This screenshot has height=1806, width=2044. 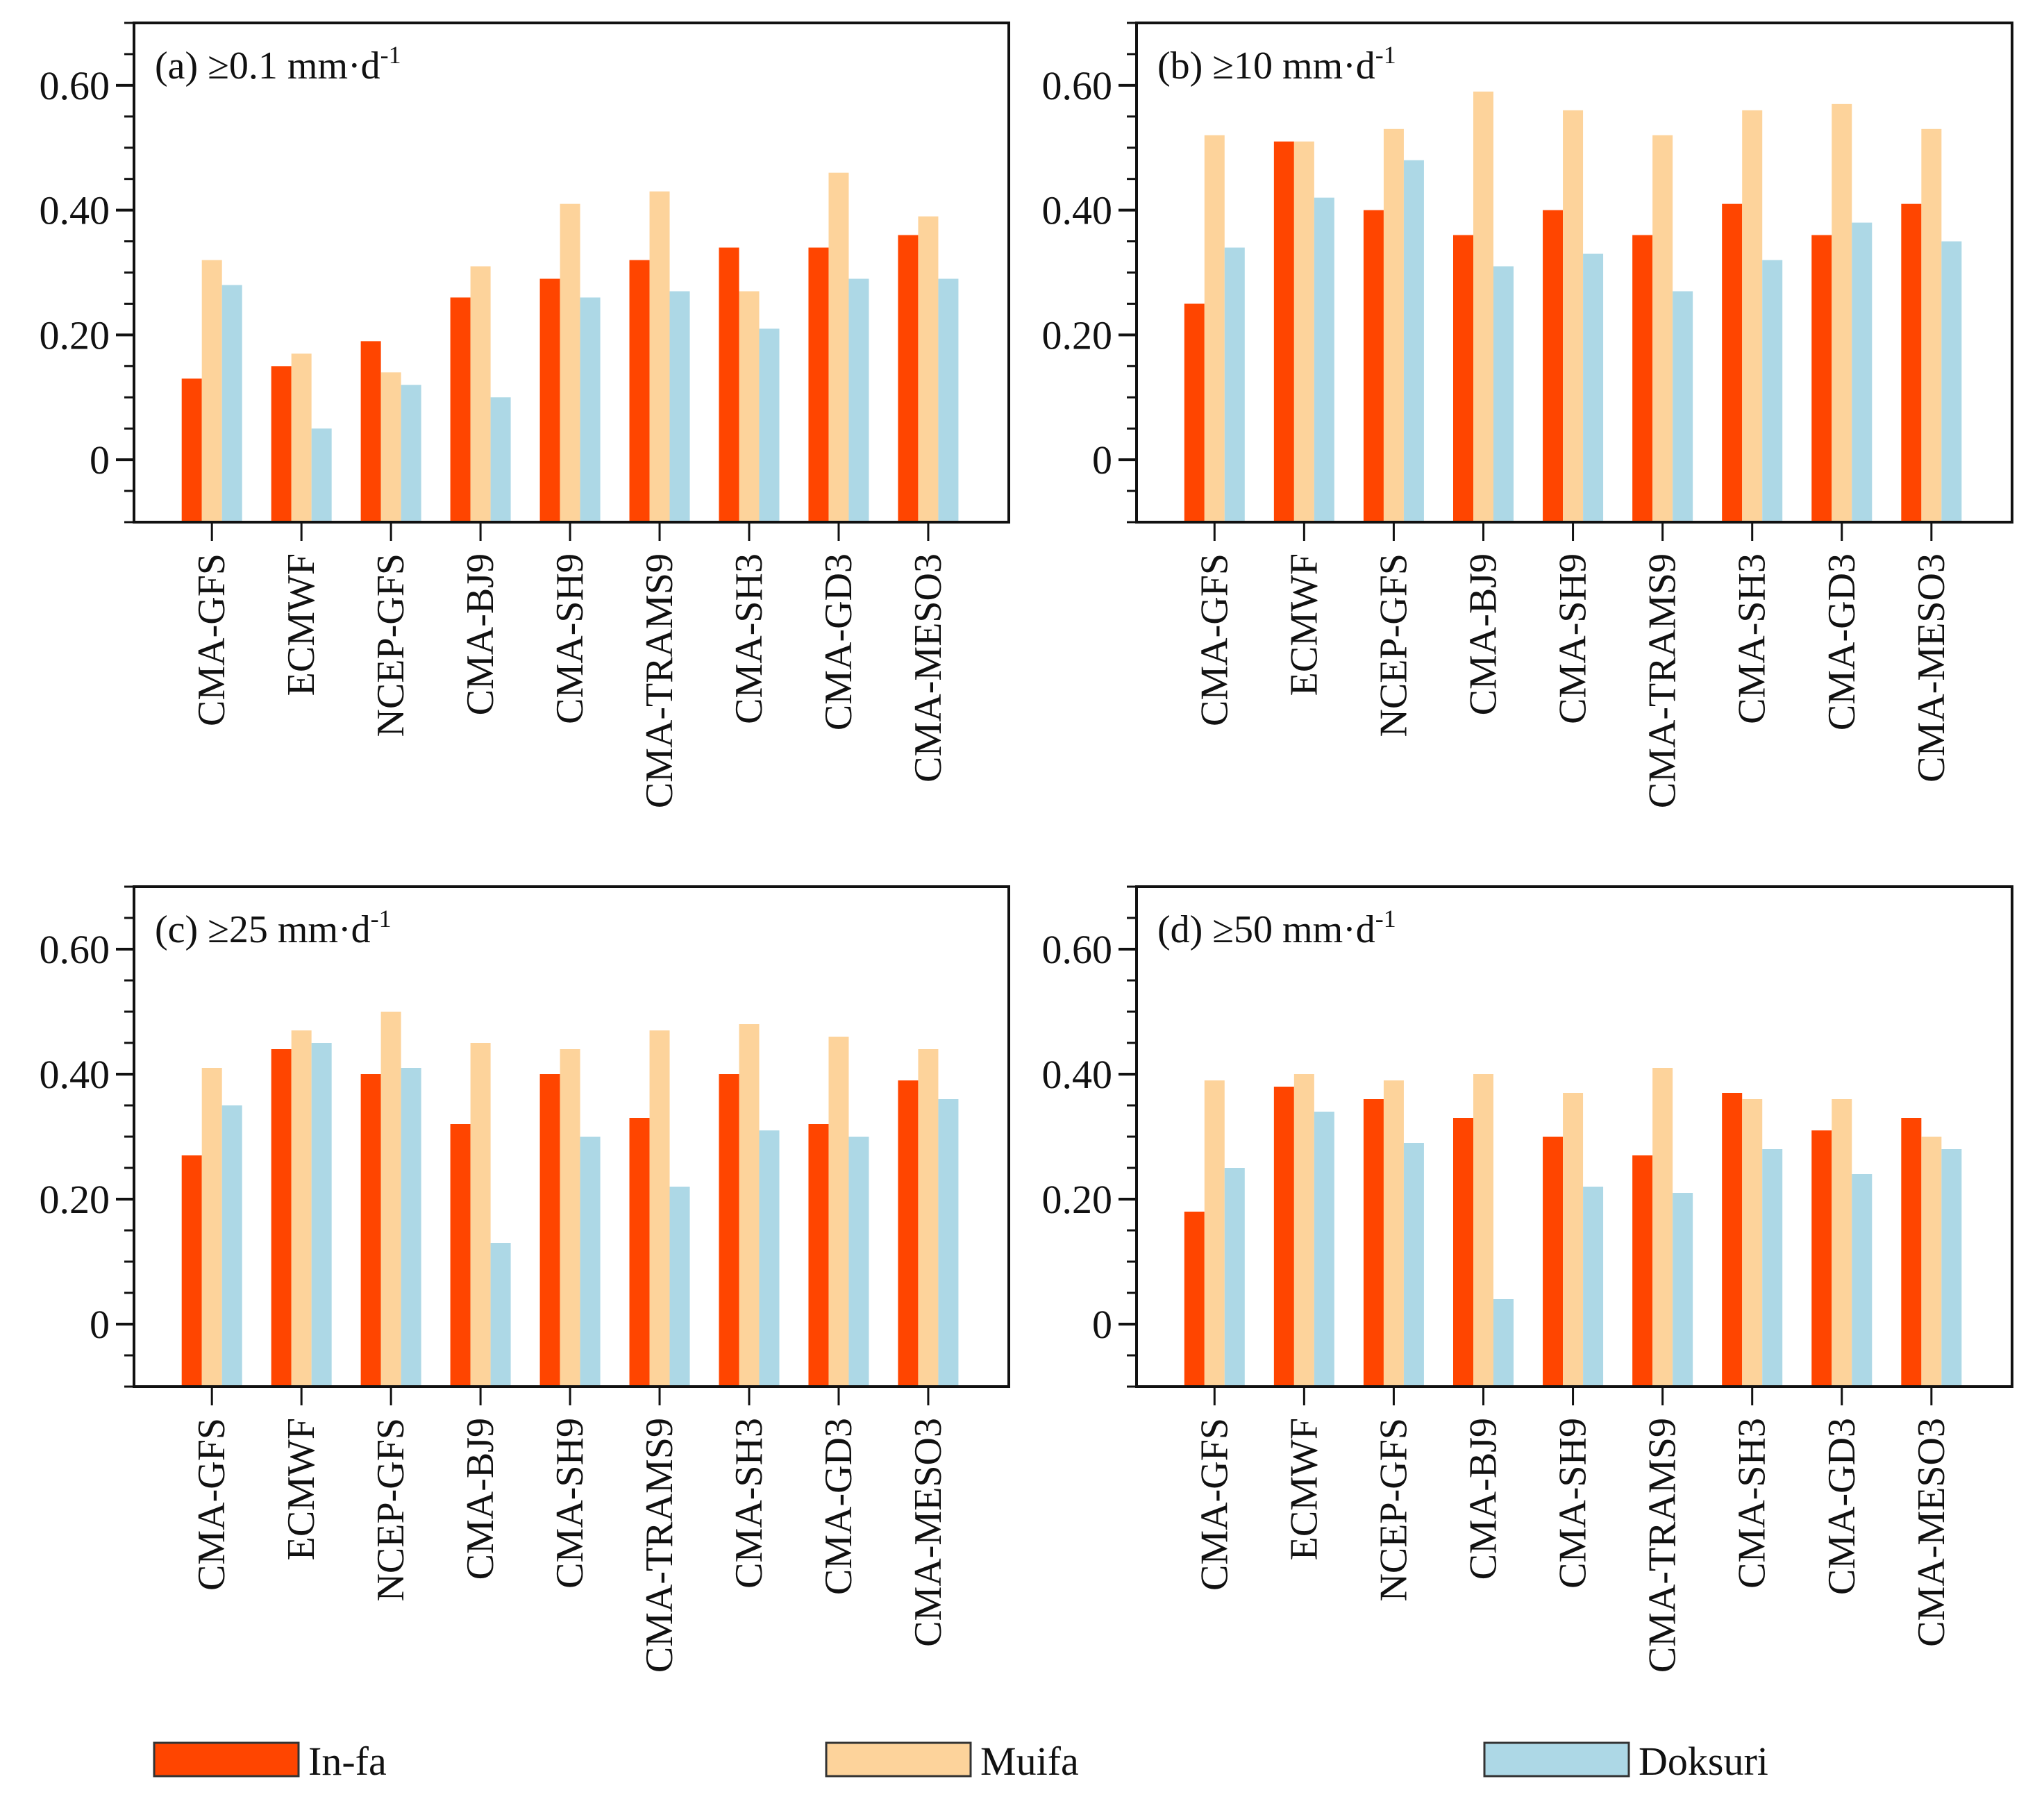 I want to click on bar-in-fa-cma-bj9, so click(x=460, y=410).